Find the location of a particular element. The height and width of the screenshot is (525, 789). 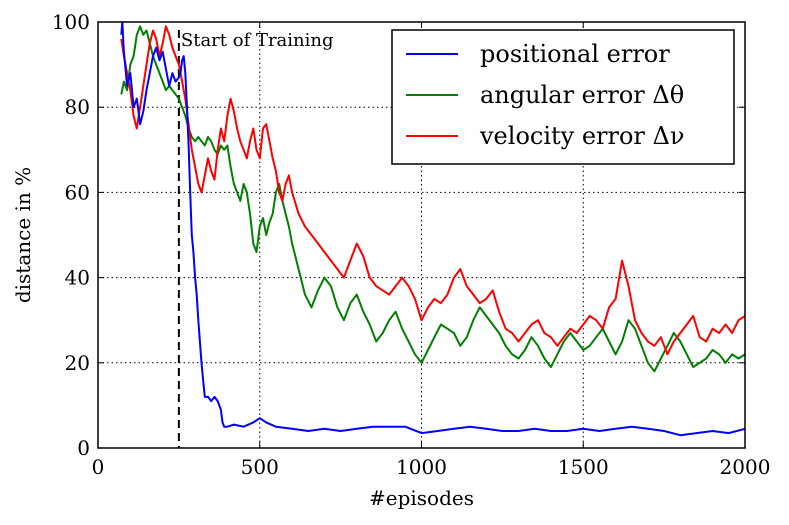

x-tick-label: 1500 is located at coordinates (583, 467).